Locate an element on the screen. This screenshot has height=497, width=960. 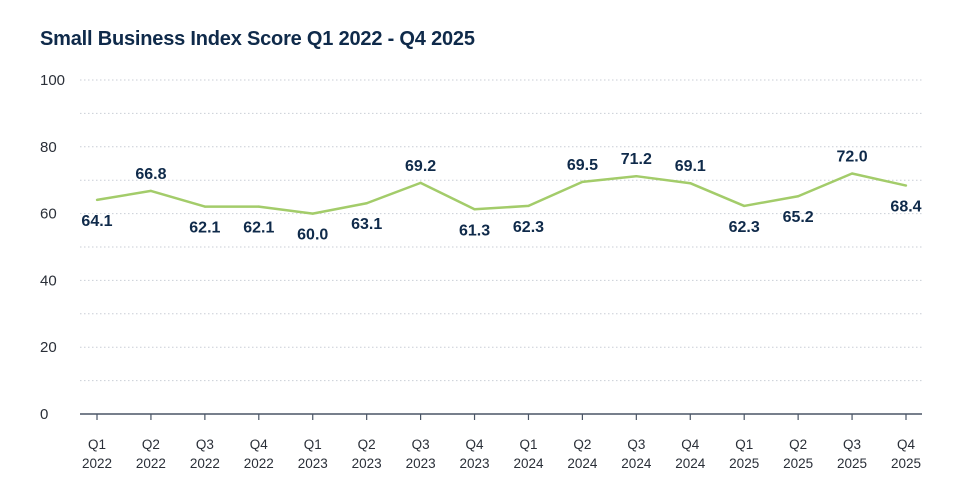
y-tick-label: 100 is located at coordinates (52, 80).